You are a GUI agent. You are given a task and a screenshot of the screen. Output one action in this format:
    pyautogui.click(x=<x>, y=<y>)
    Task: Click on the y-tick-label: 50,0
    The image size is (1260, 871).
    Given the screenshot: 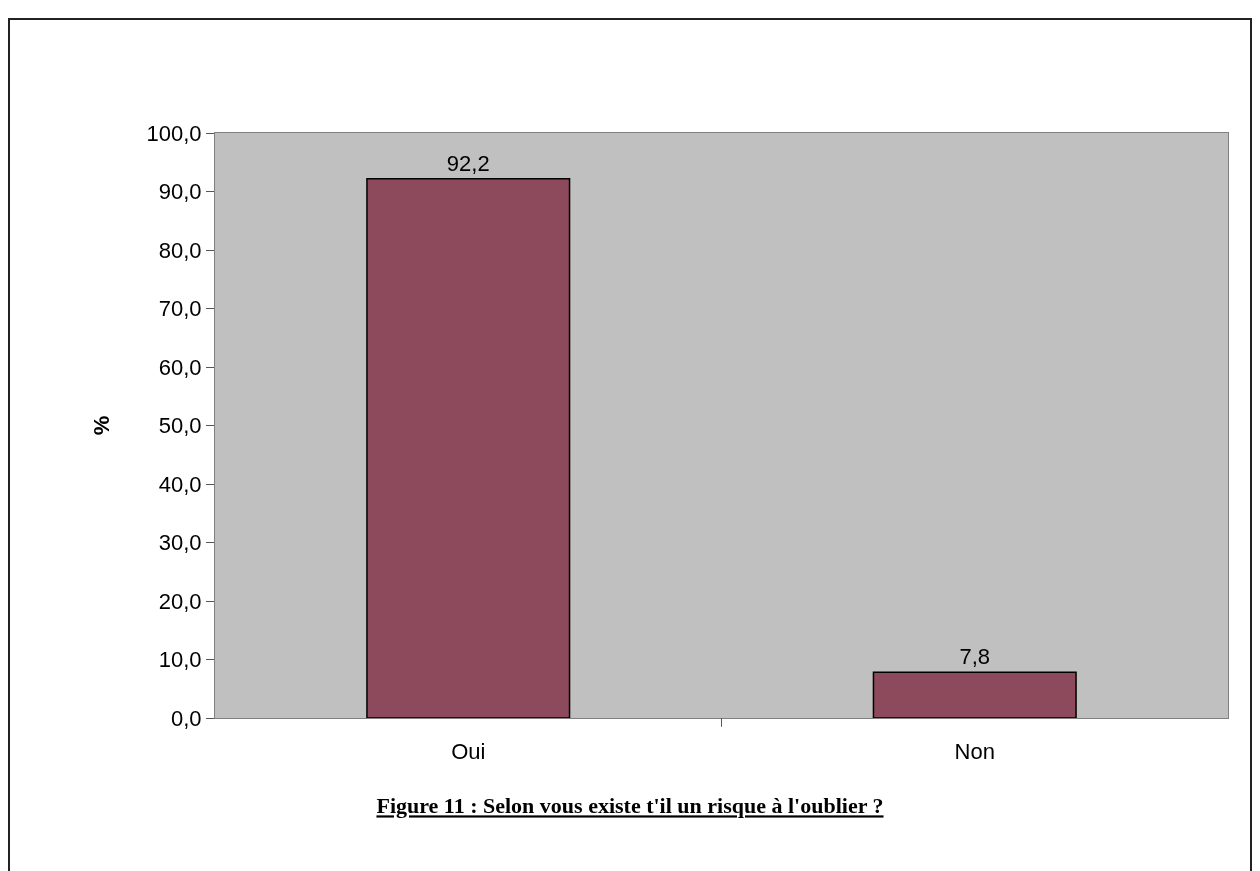 What is the action you would take?
    pyautogui.click(x=180, y=426)
    